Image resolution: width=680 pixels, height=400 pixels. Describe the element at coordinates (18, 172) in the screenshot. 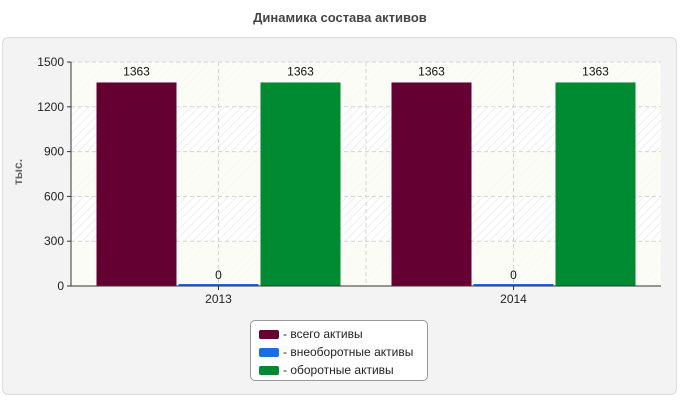

I see `y-axis-label: тыс.` at that location.